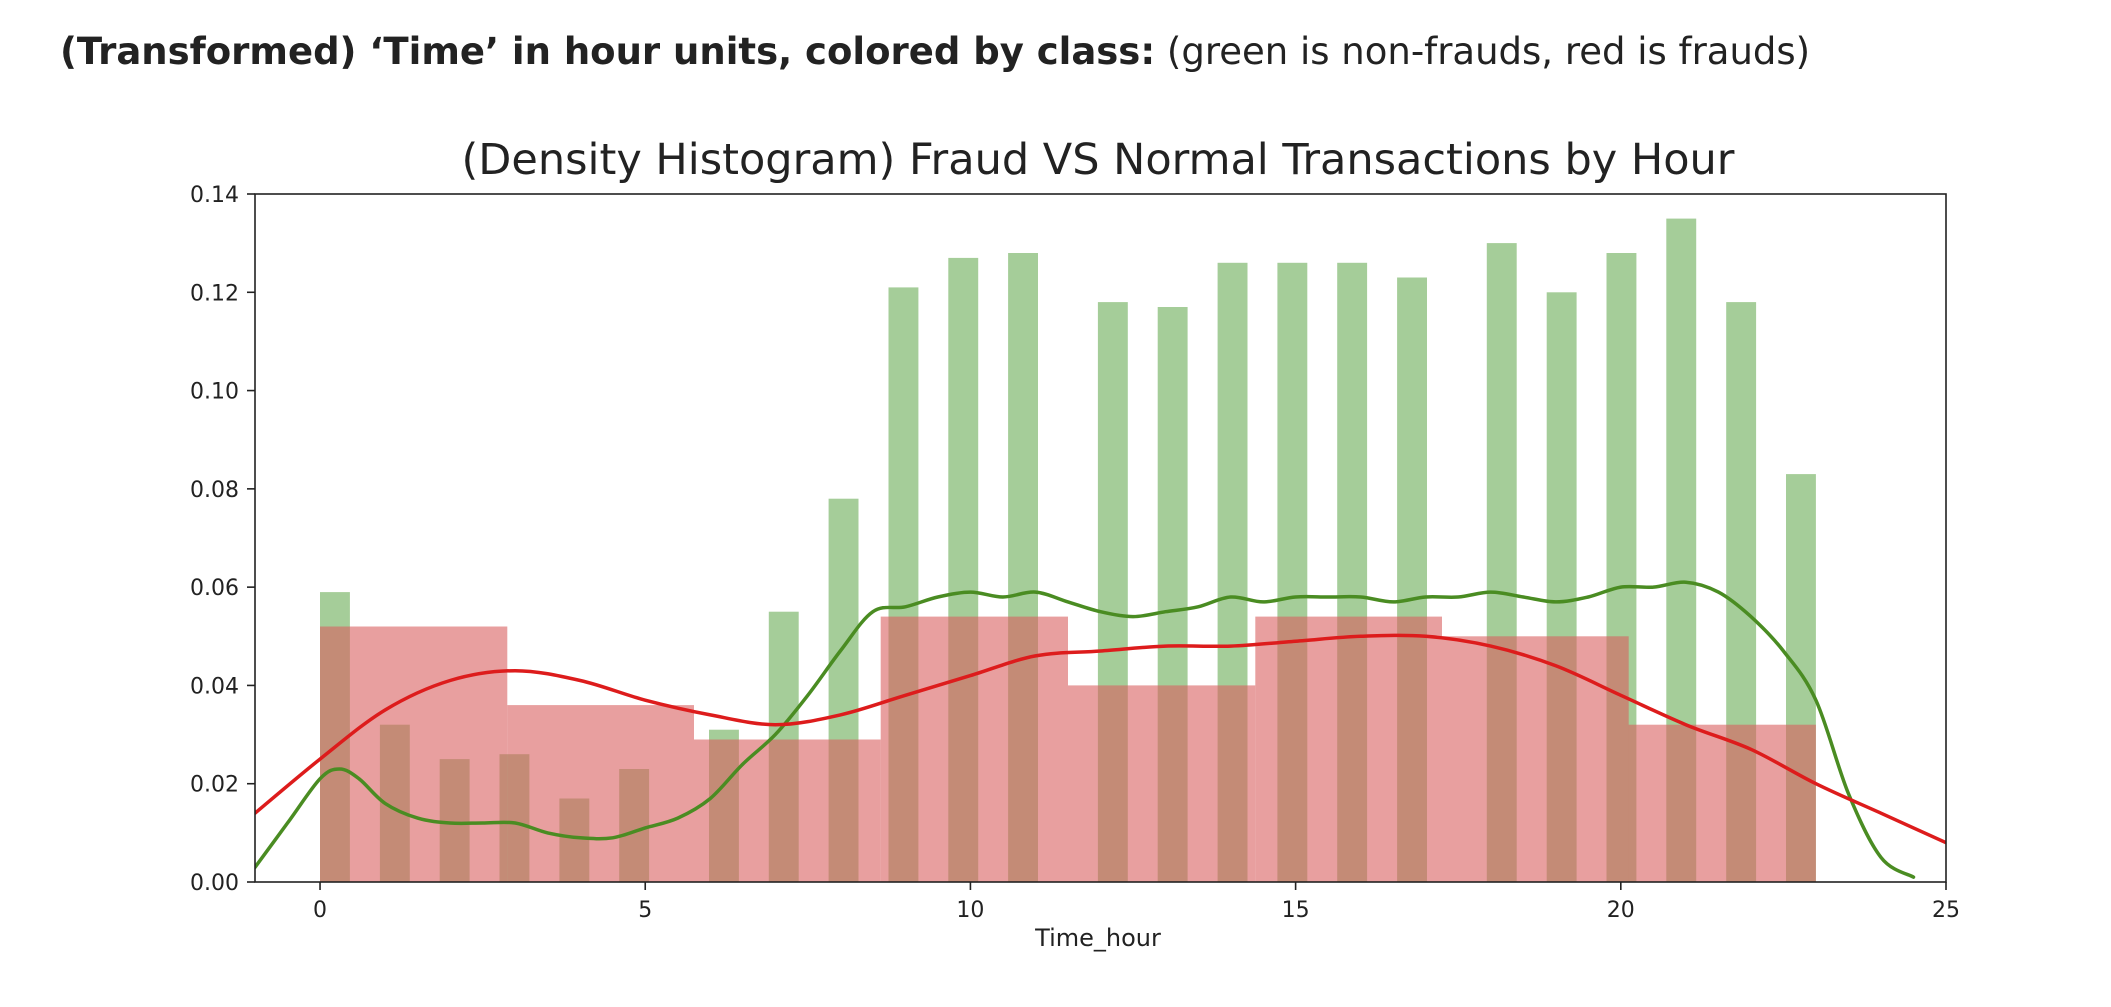  What do you see at coordinates (214, 392) in the screenshot?
I see `y-tick-label-5: 0.10` at bounding box center [214, 392].